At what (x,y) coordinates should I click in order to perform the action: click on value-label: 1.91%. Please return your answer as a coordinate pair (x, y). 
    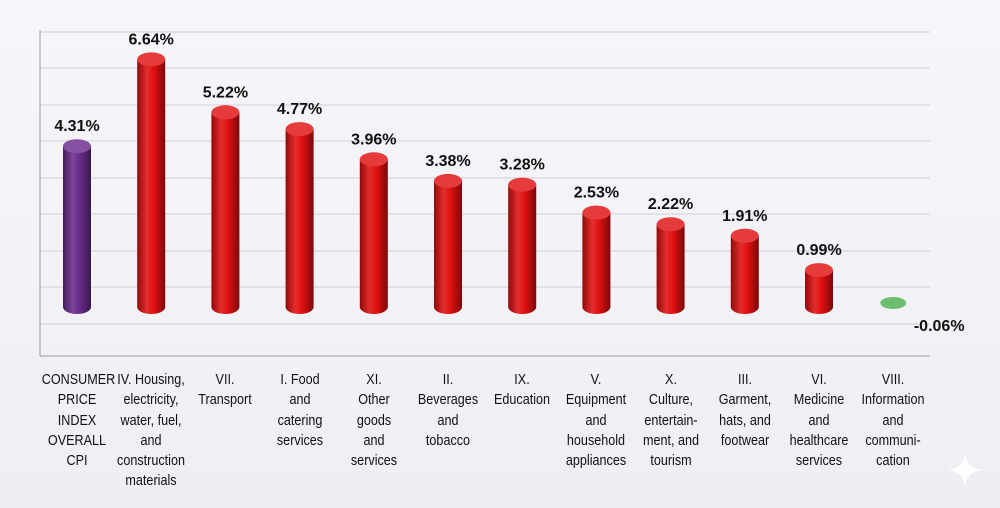
    Looking at the image, I should click on (744, 216).